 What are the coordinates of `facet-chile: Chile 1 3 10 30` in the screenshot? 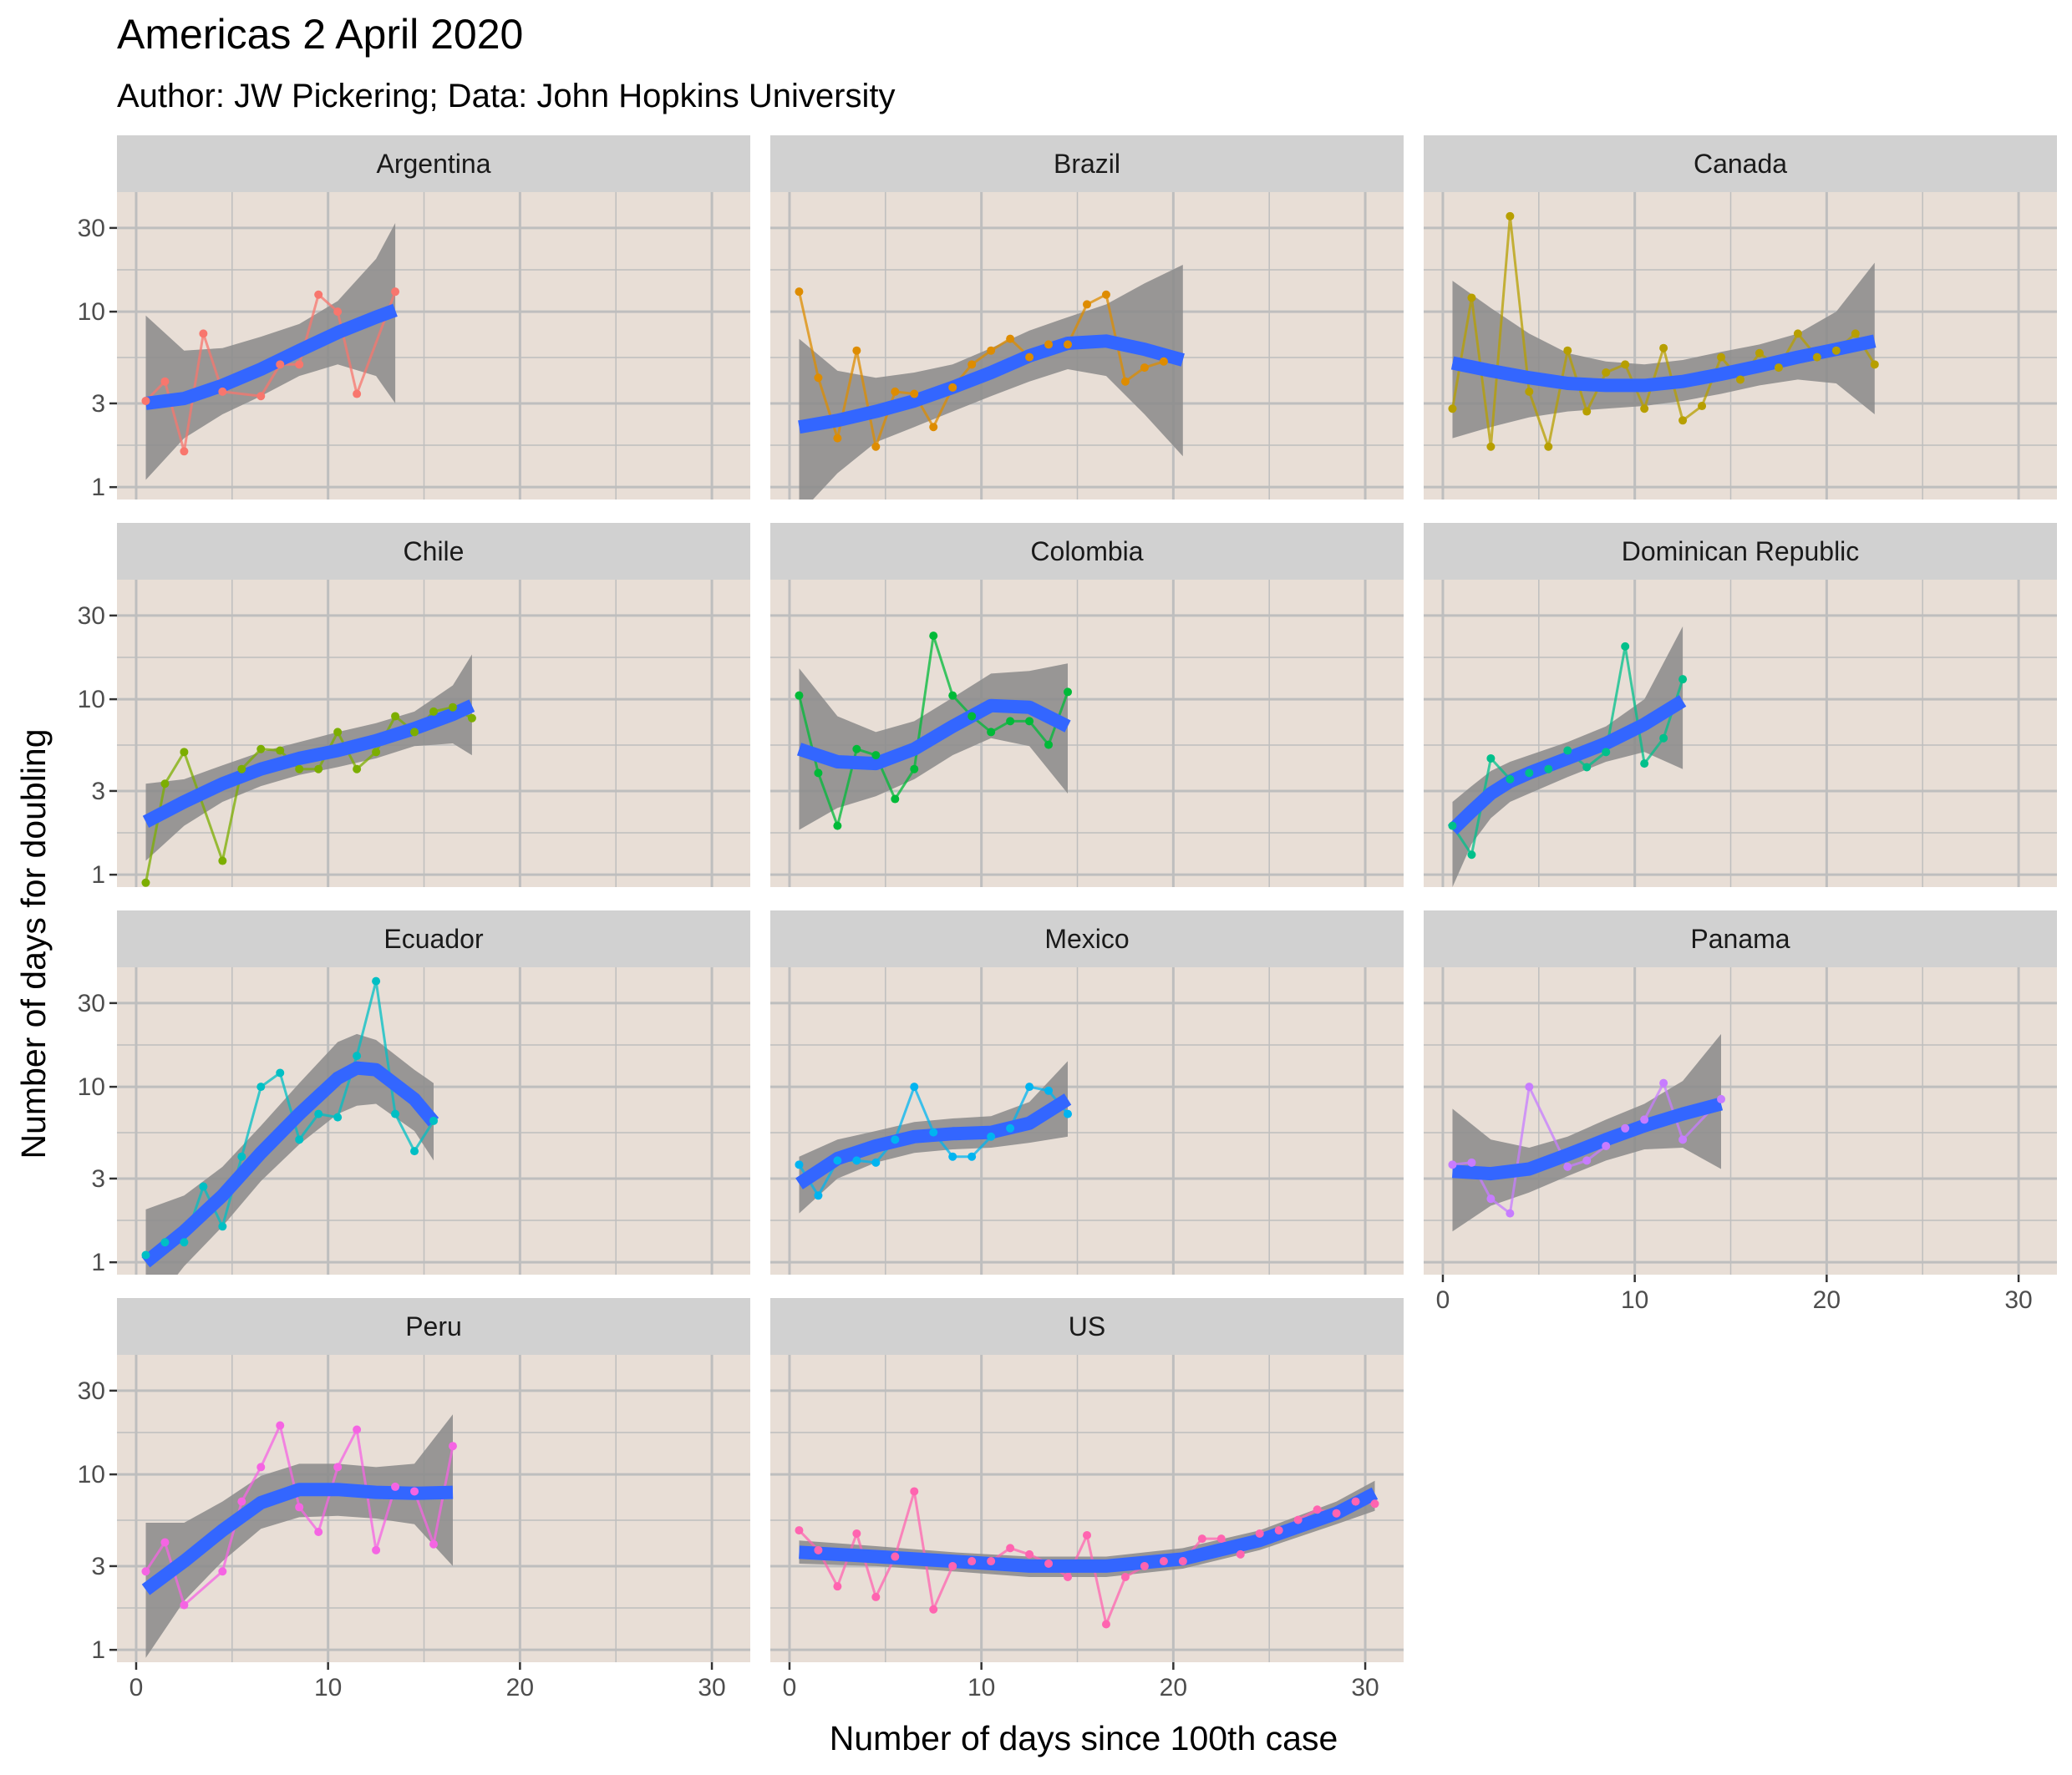 It's located at (414, 706).